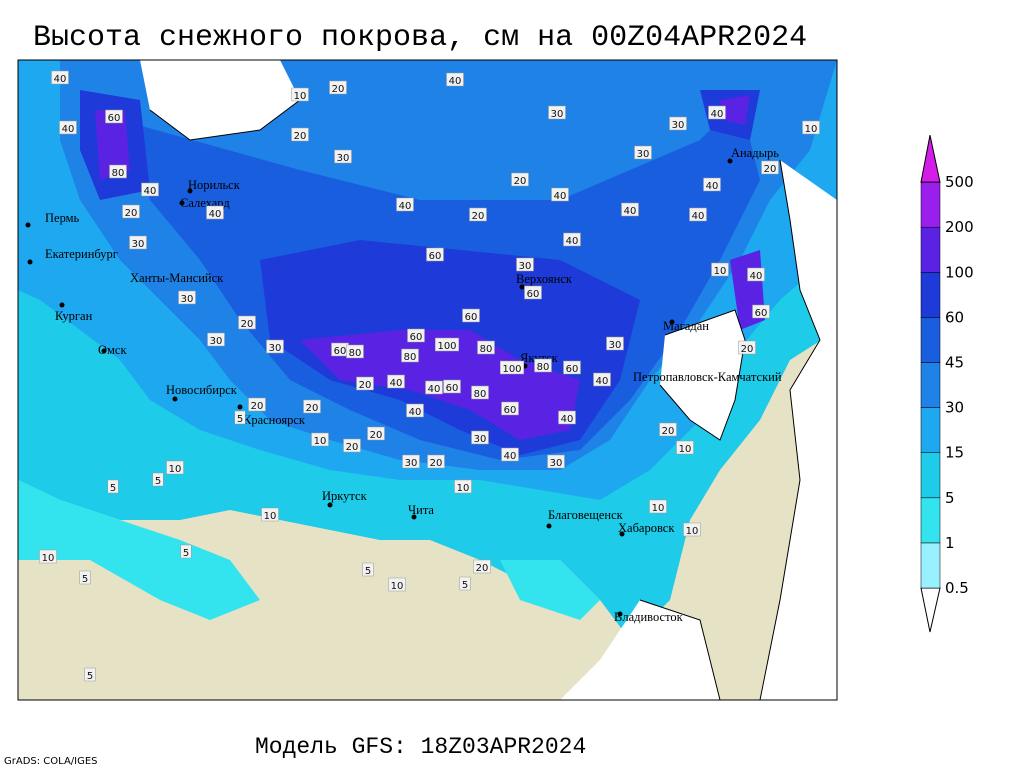  I want to click on city-label: Магадан, so click(686, 326).